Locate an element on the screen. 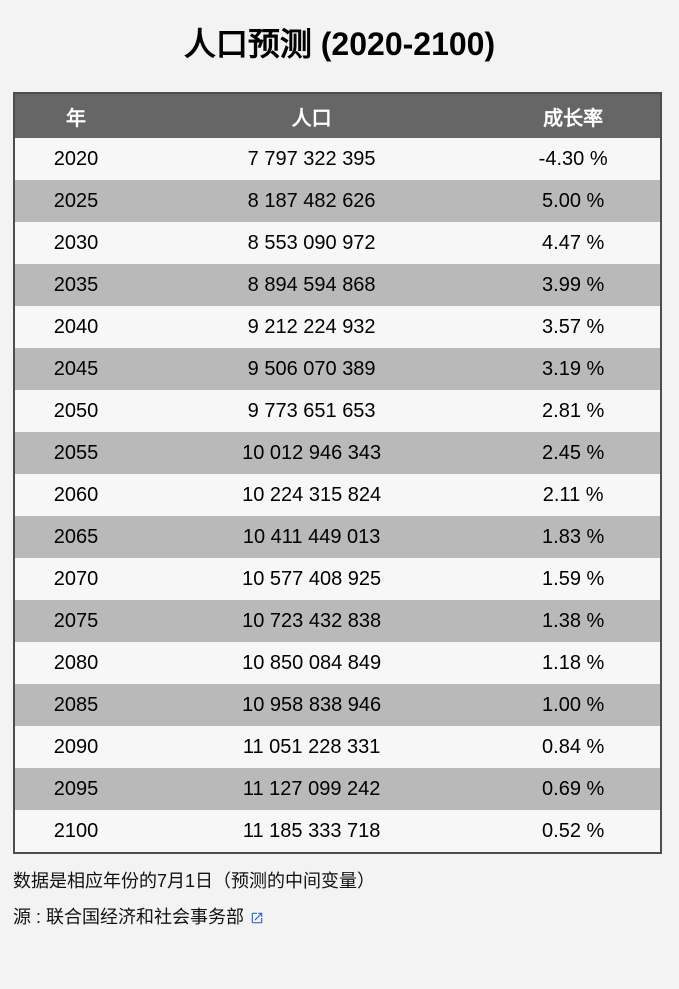 The height and width of the screenshot is (989, 679). year-cell: 2070 is located at coordinates (76, 578).